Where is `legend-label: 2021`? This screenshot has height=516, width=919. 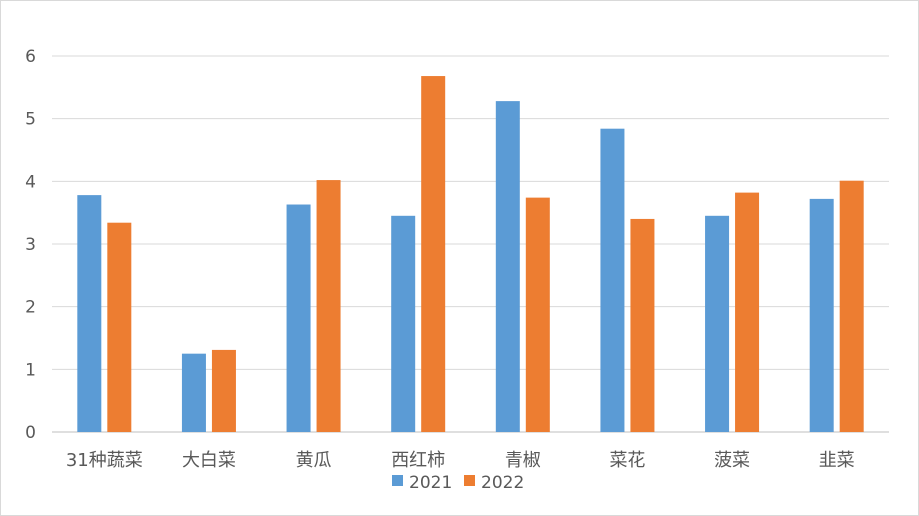
legend-label: 2021 is located at coordinates (430, 483).